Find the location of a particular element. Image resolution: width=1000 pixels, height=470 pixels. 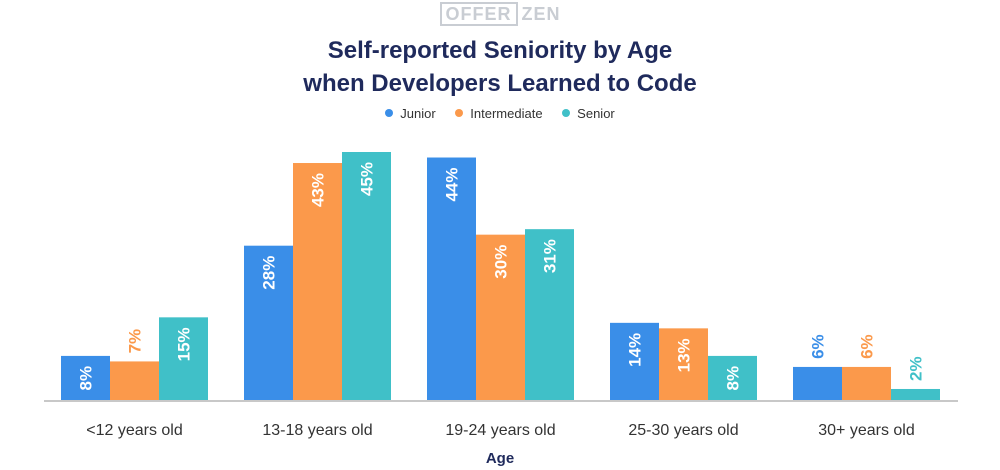

category-label: 13-18 years old is located at coordinates (317, 430).